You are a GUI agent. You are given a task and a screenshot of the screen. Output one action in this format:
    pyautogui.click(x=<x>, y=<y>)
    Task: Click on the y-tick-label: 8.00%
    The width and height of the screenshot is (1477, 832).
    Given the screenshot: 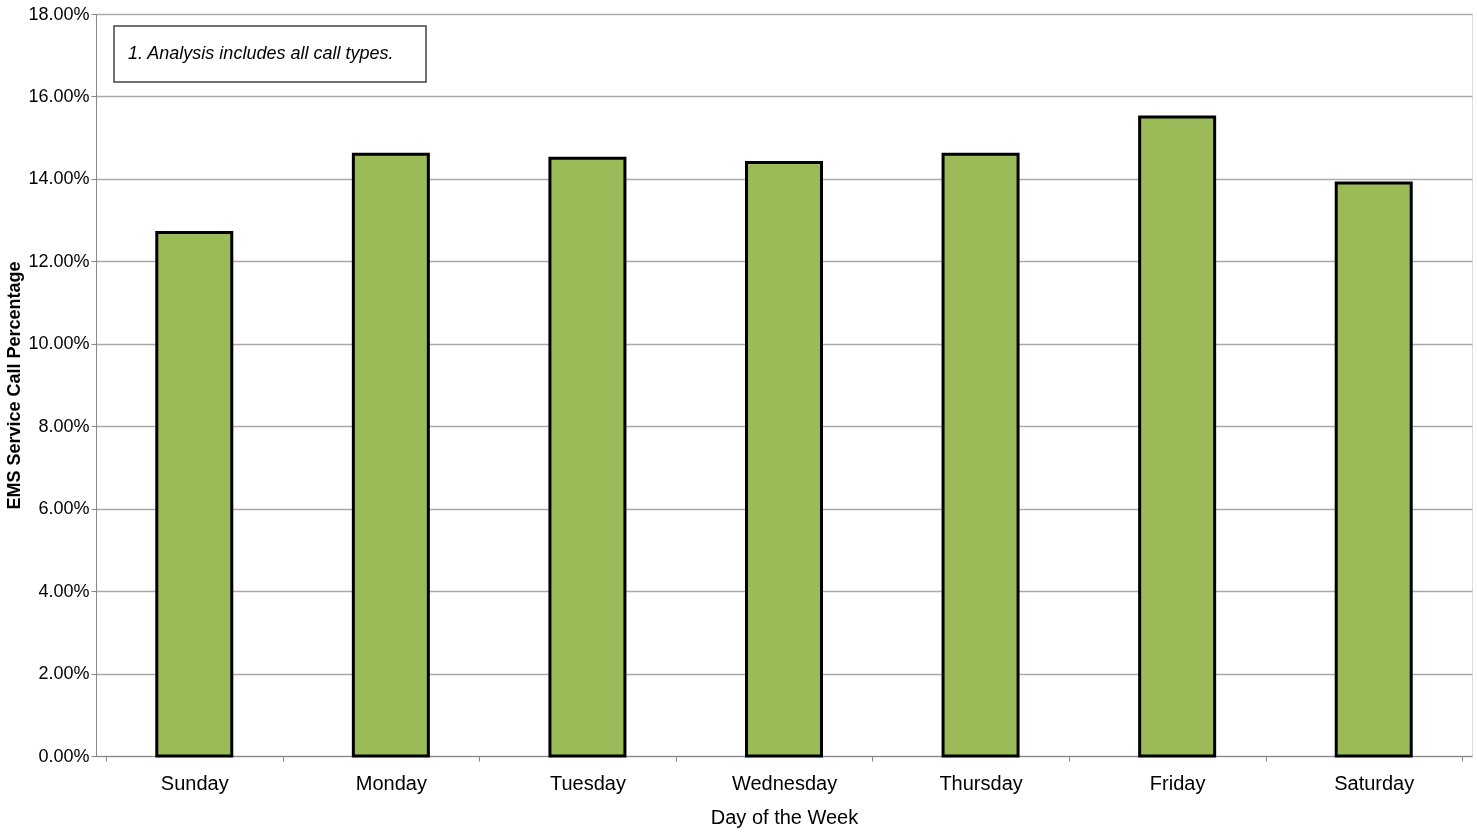 What is the action you would take?
    pyautogui.click(x=64, y=425)
    